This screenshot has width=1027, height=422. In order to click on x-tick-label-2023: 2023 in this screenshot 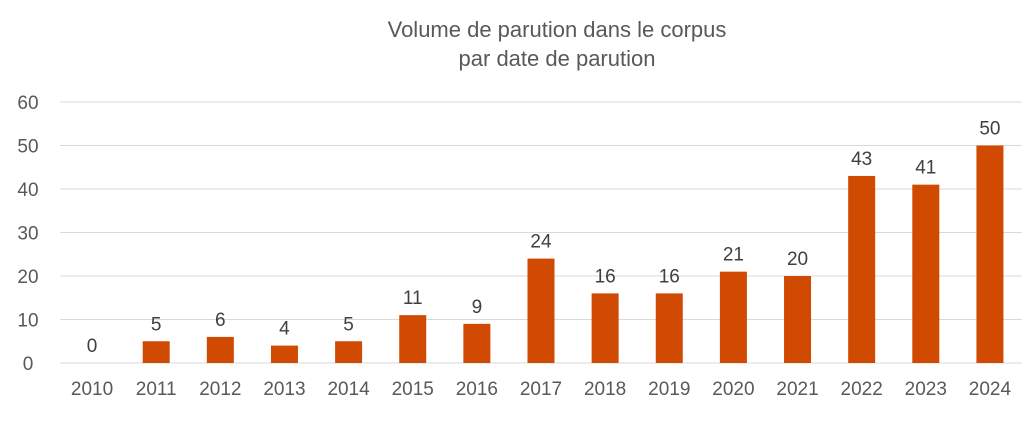, I will do `click(926, 389)`.